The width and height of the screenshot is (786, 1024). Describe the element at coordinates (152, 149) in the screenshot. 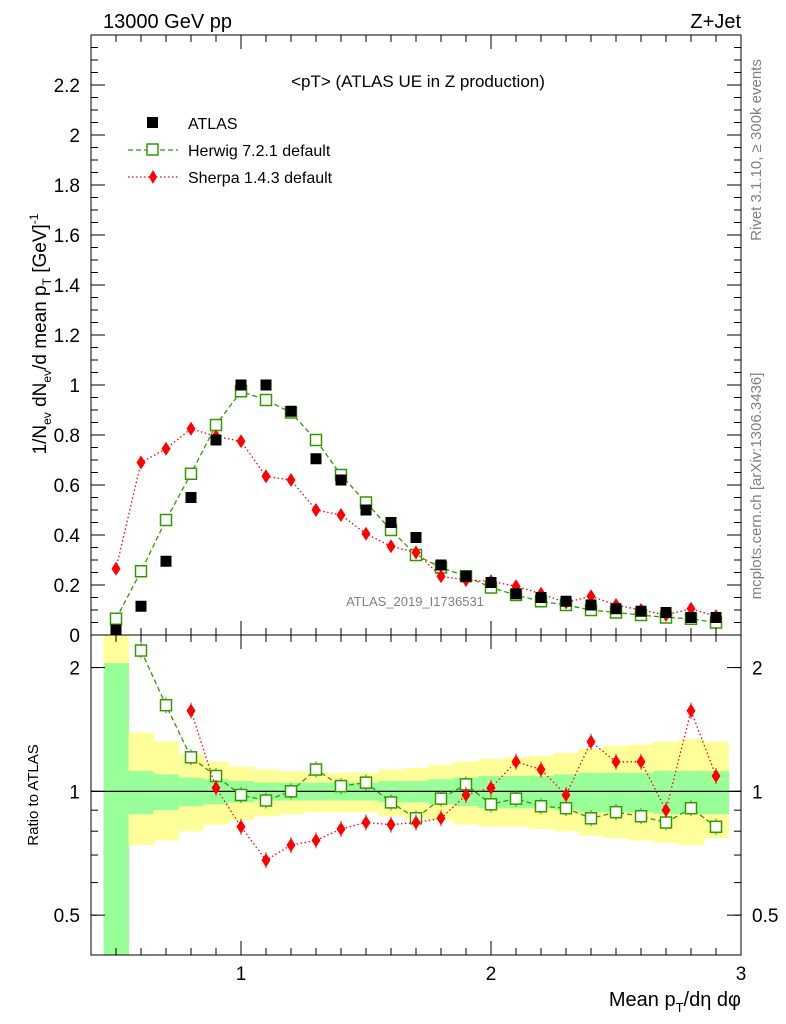

I see `legend-herwig-marker` at that location.